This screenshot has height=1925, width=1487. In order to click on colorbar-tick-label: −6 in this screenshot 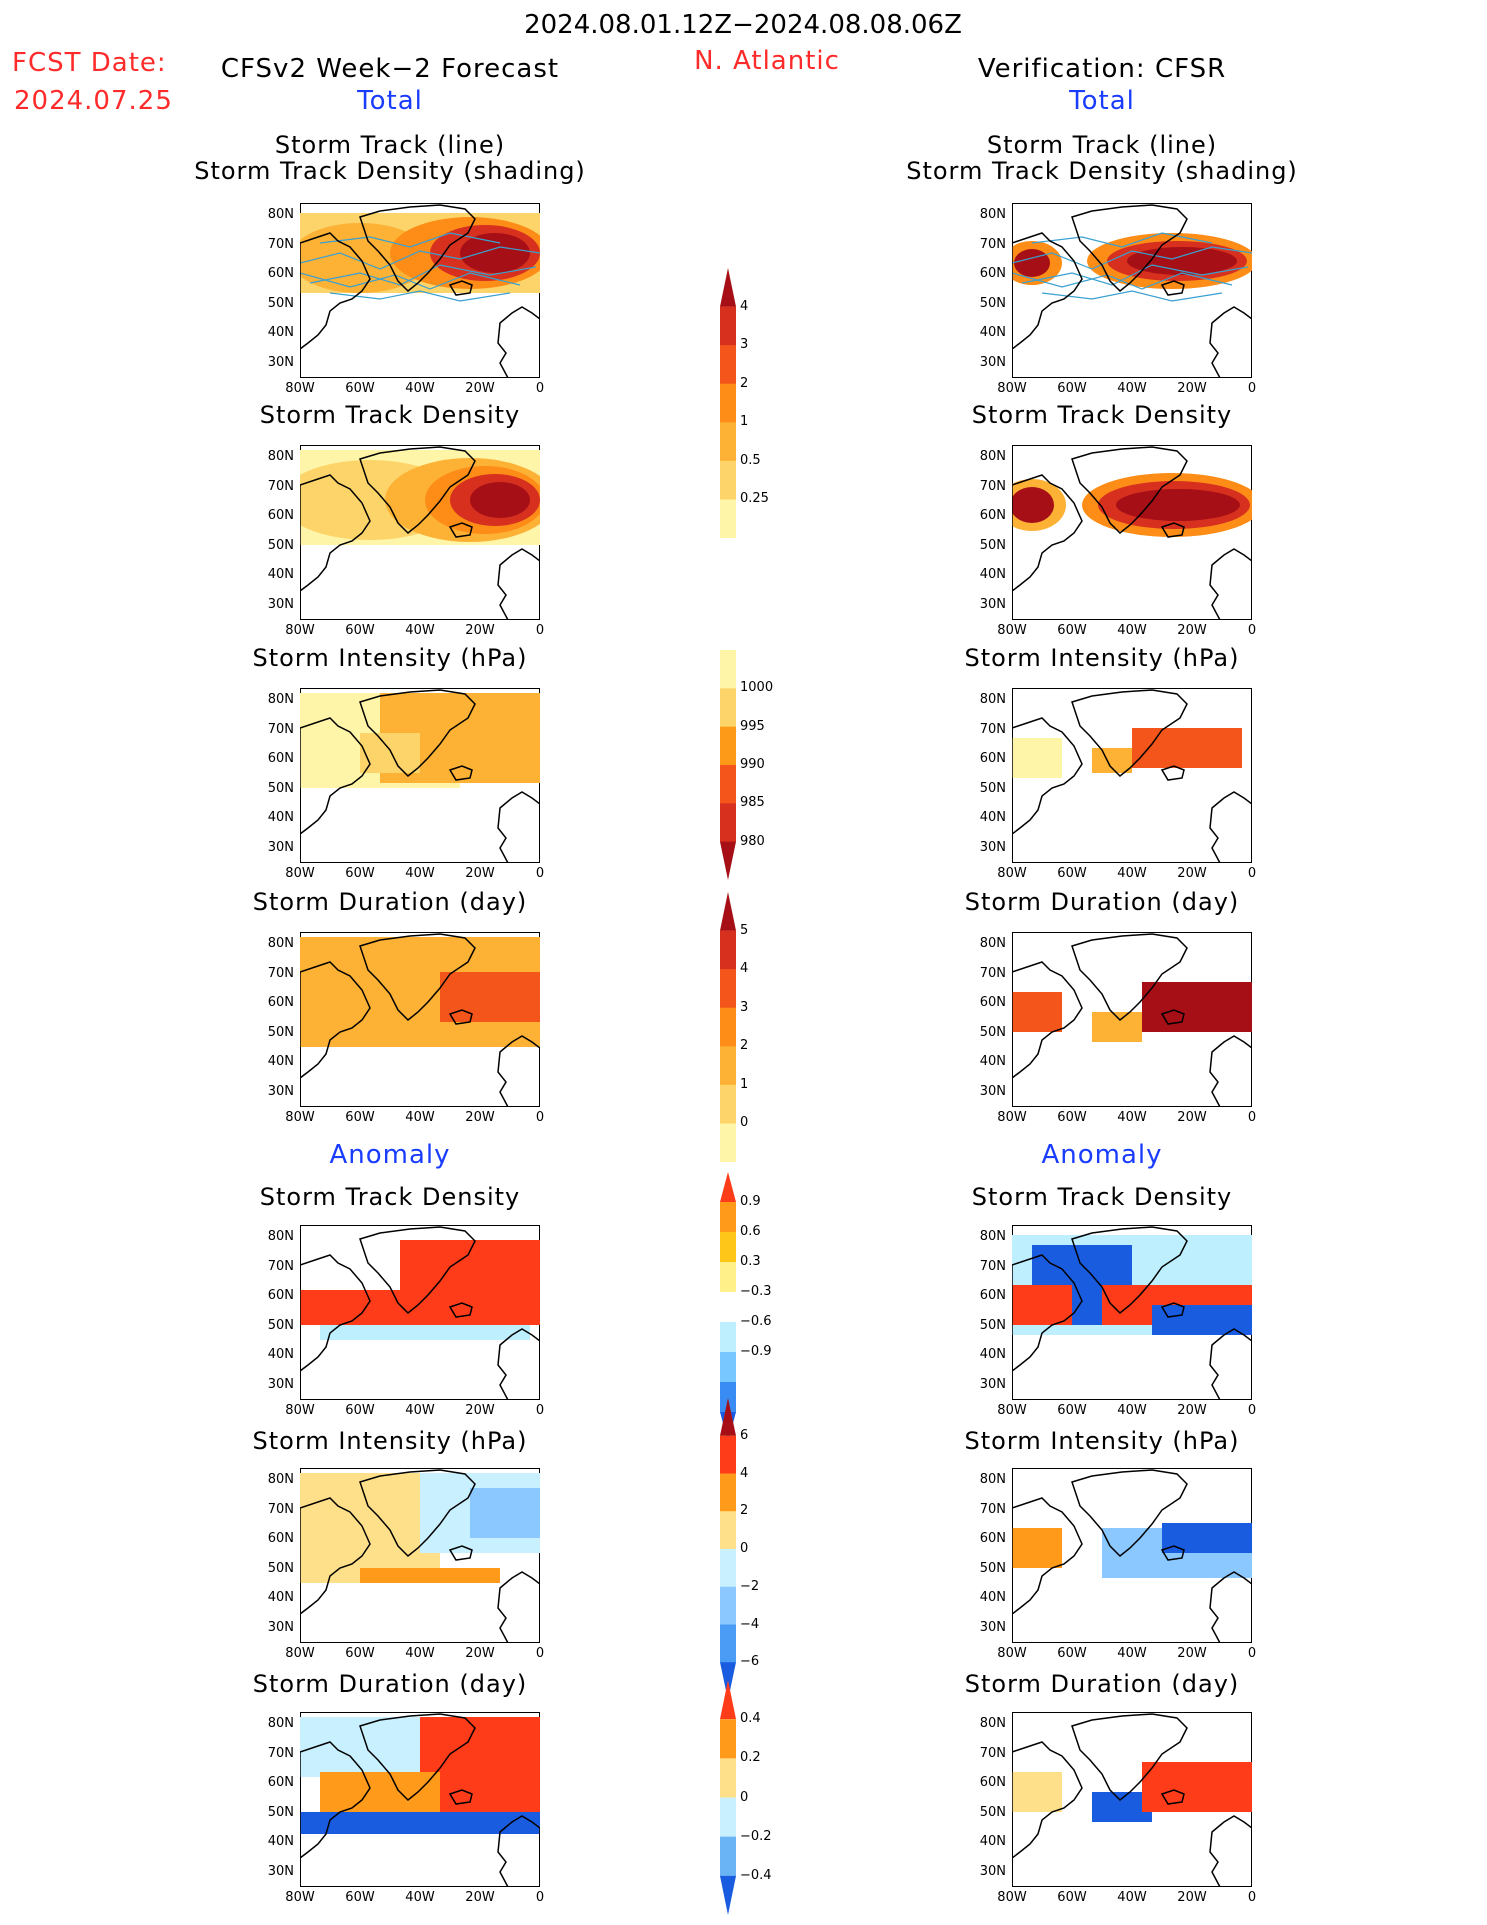, I will do `click(750, 1662)`.